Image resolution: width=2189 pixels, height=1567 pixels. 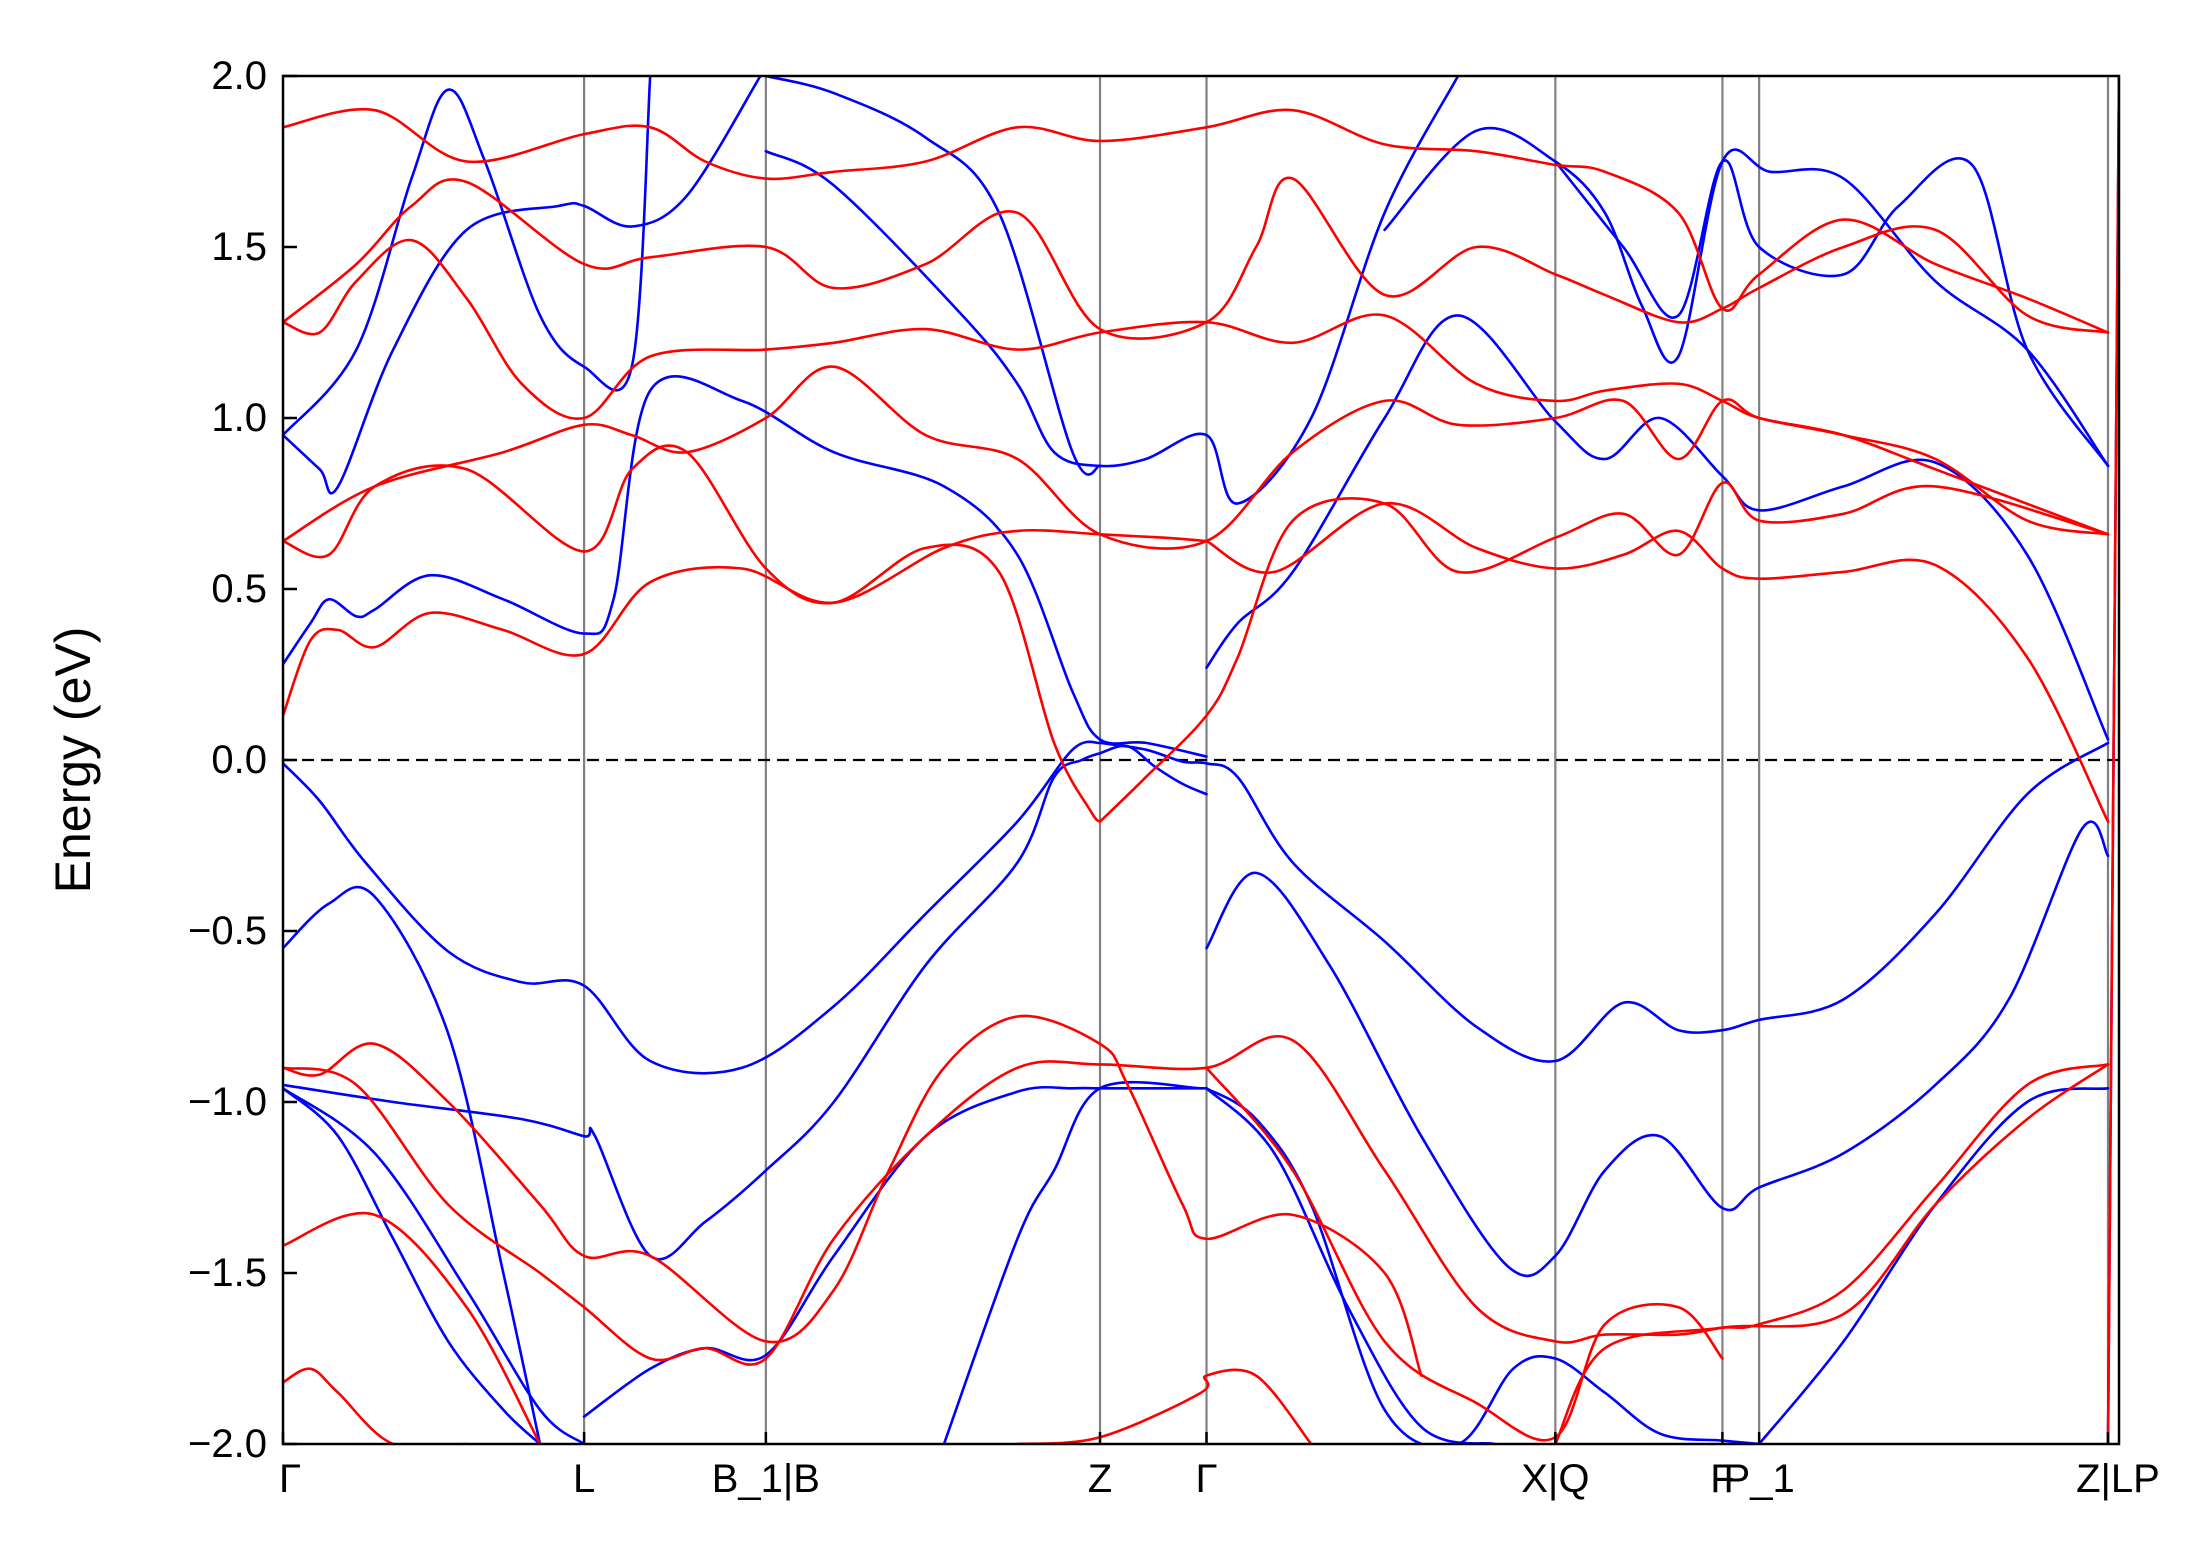 What do you see at coordinates (227, 931) in the screenshot?
I see `y-tick-label-3: −0.5` at bounding box center [227, 931].